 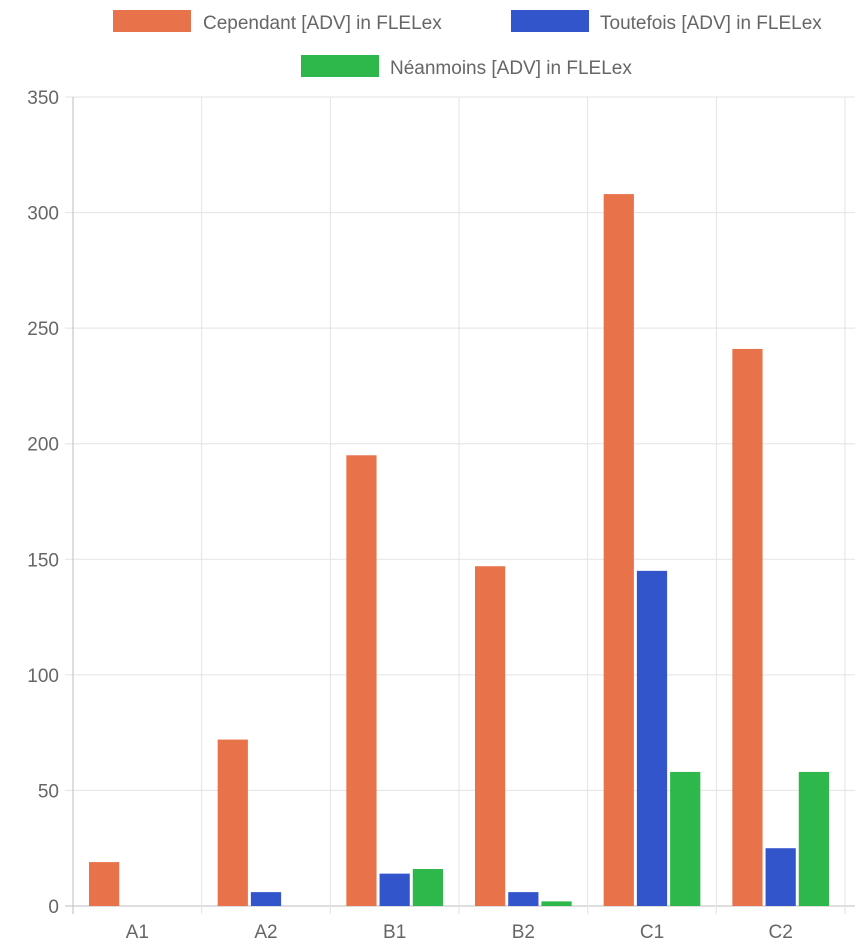 I want to click on bar-toutefois-c1, so click(x=652, y=738).